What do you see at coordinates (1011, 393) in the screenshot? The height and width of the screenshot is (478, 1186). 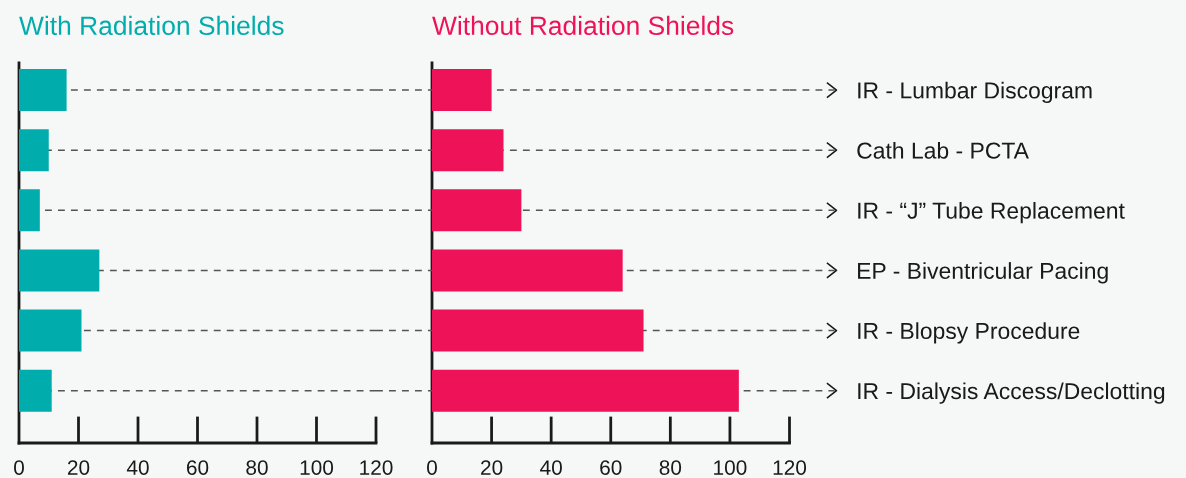 I see `y-tick-label: IR - Dialysis Access/Declotting` at bounding box center [1011, 393].